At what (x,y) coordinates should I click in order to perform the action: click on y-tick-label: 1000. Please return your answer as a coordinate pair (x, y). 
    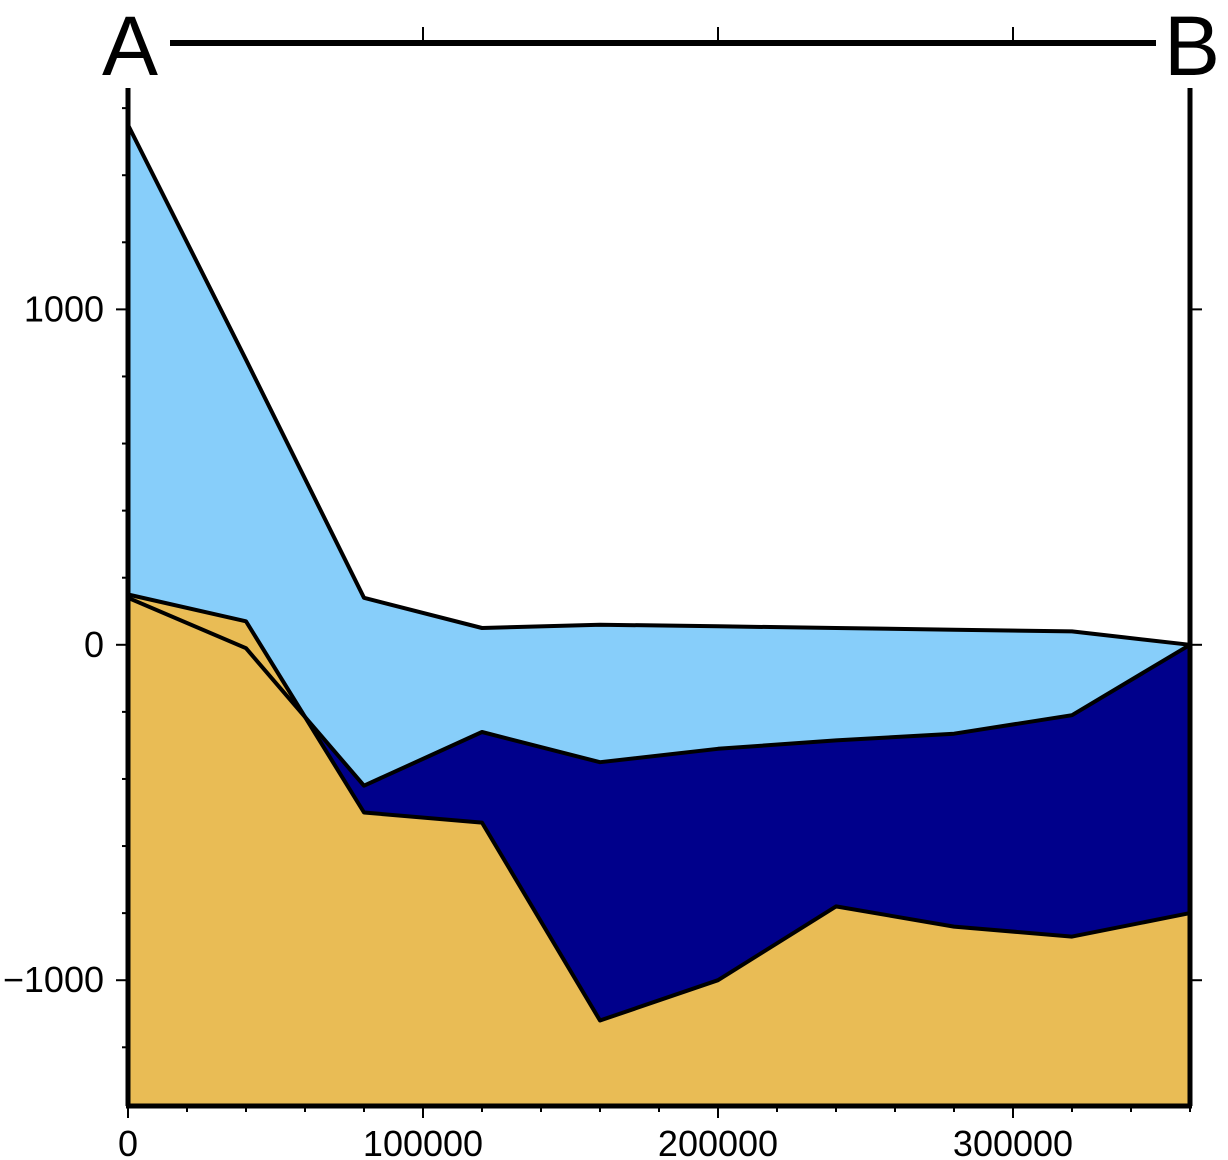
    Looking at the image, I should click on (64, 308).